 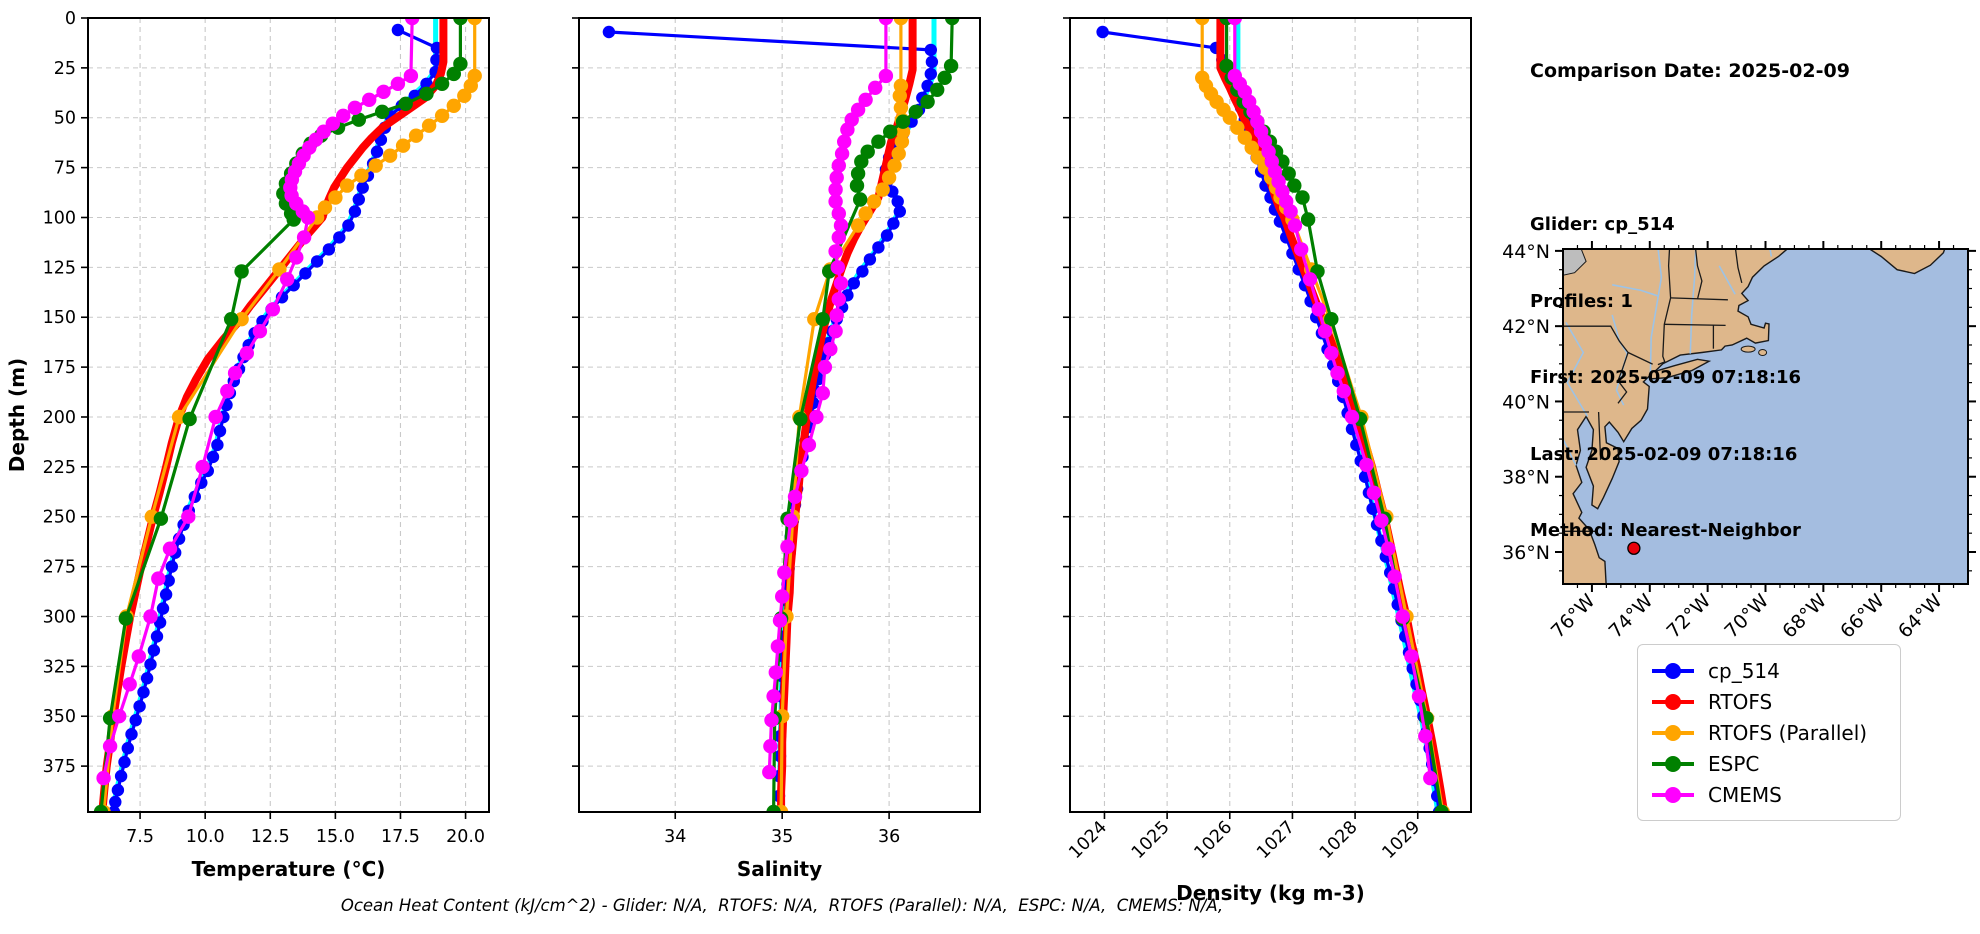 I want to click on temperature-tick-label: 20.0, so click(x=465, y=837).